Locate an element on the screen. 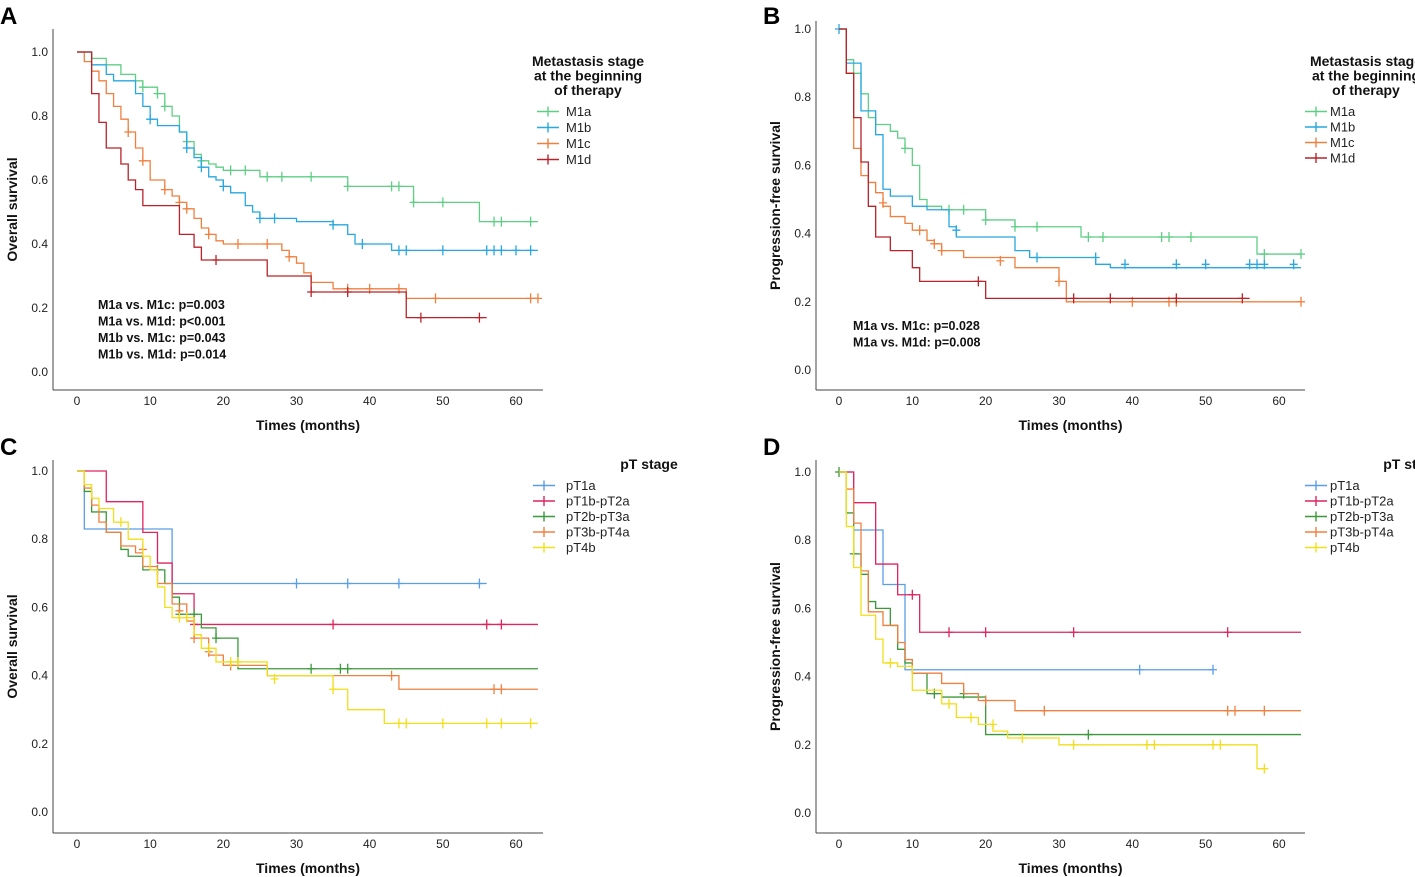 The height and width of the screenshot is (877, 1415). x-axis-label: Times (months) is located at coordinates (1071, 425).